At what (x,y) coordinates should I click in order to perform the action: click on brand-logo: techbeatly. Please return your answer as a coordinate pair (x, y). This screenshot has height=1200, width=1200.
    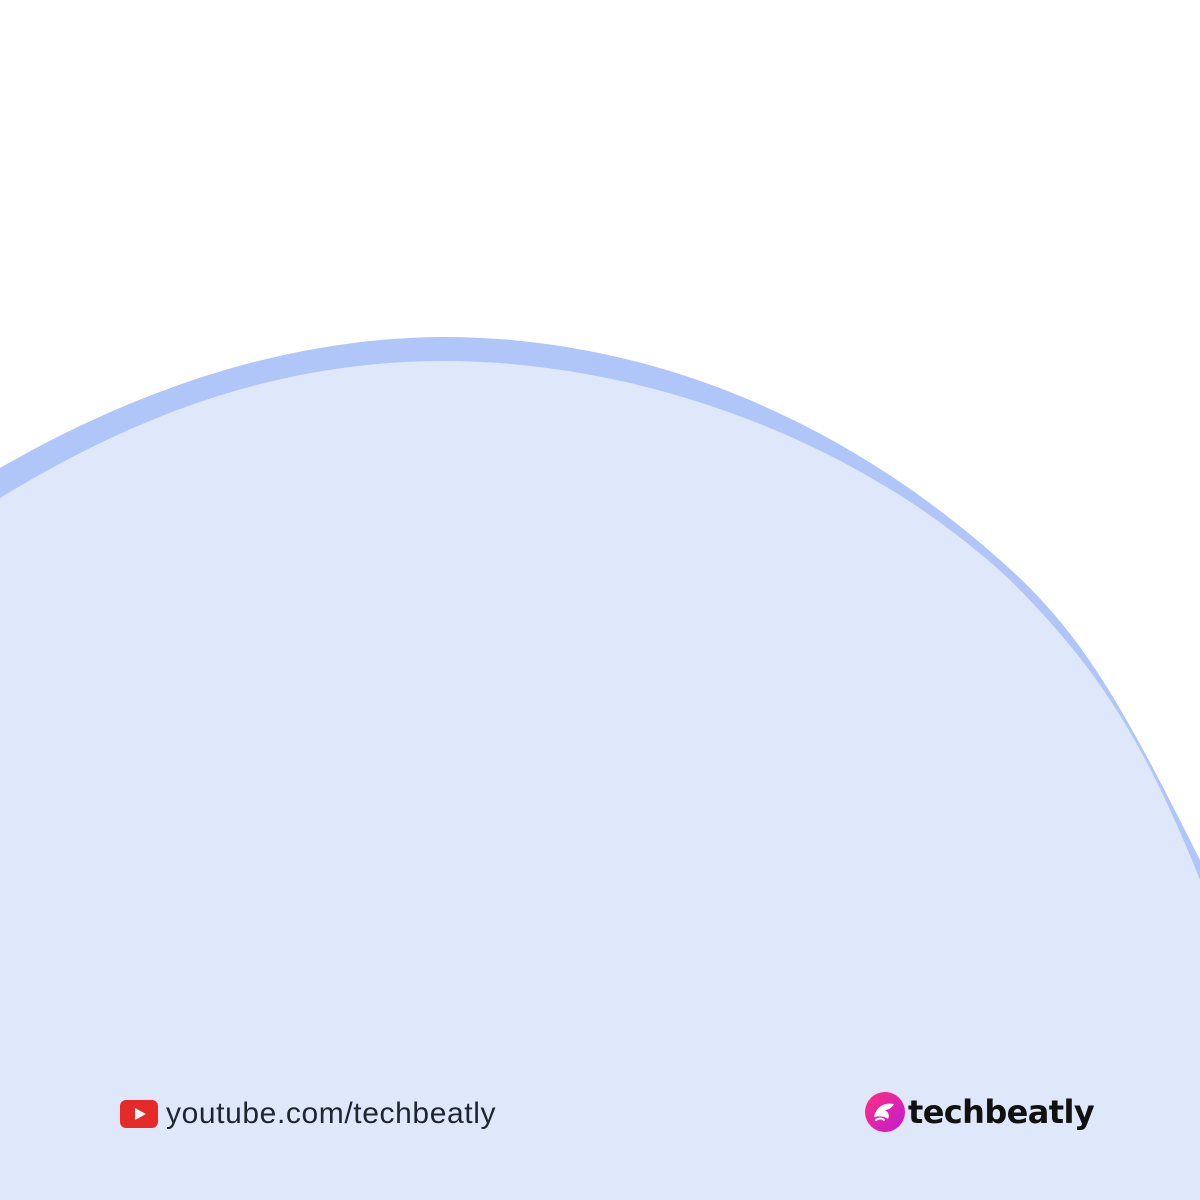
    Looking at the image, I should click on (979, 1112).